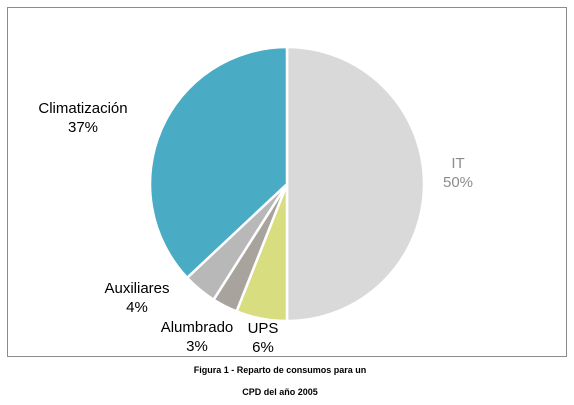  Describe the element at coordinates (197, 327) in the screenshot. I see `slice-label-name: Alumbrado` at that location.